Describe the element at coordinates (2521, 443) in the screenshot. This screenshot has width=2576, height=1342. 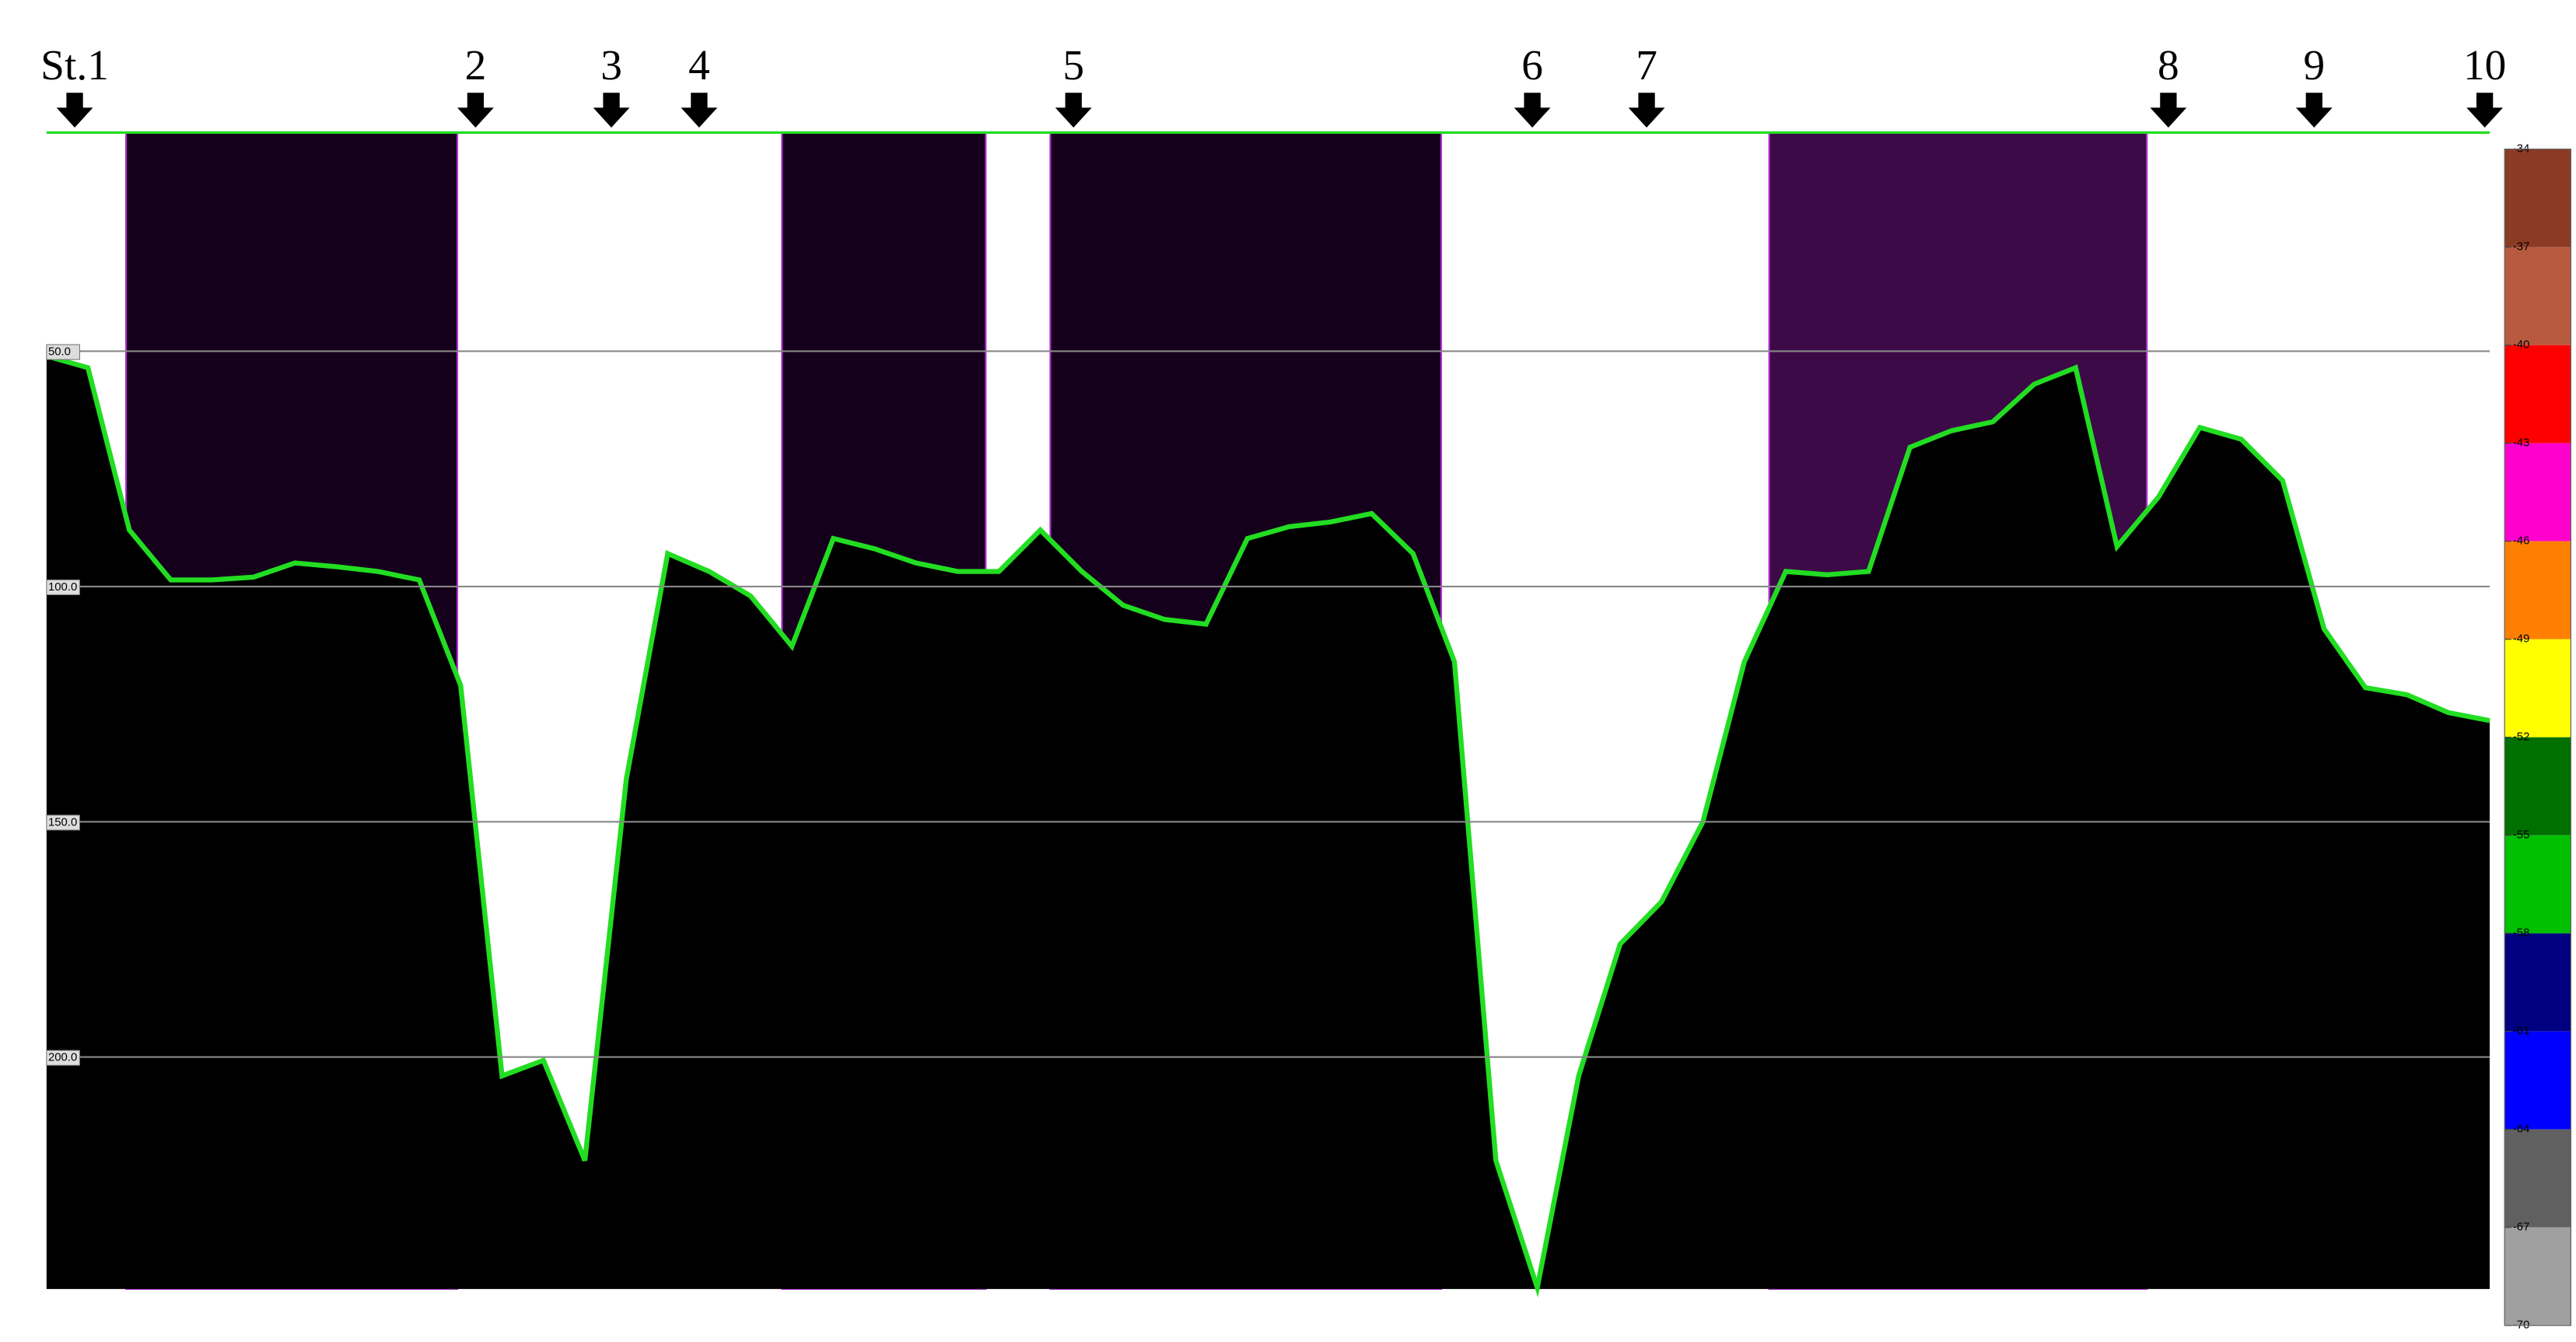
I see `colorbar-label: -43` at that location.